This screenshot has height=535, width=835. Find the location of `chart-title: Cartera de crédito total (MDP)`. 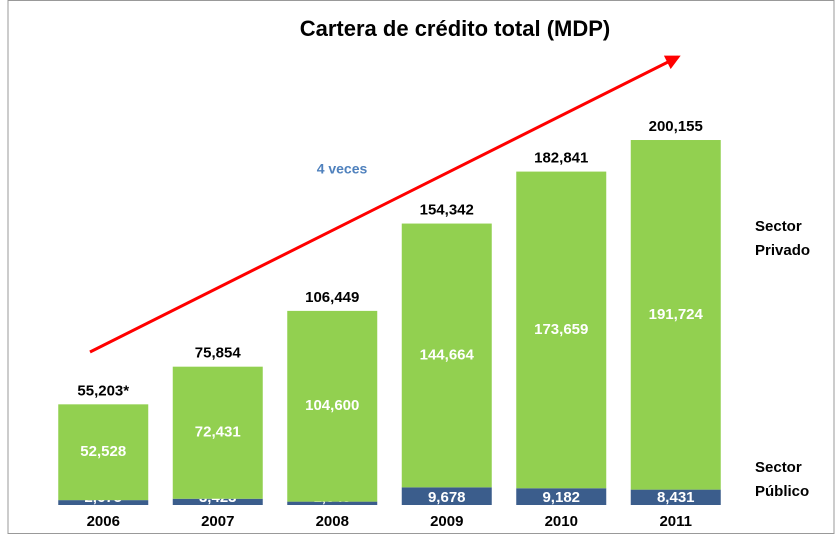

chart-title: Cartera de crédito total (MDP) is located at coordinates (455, 28).